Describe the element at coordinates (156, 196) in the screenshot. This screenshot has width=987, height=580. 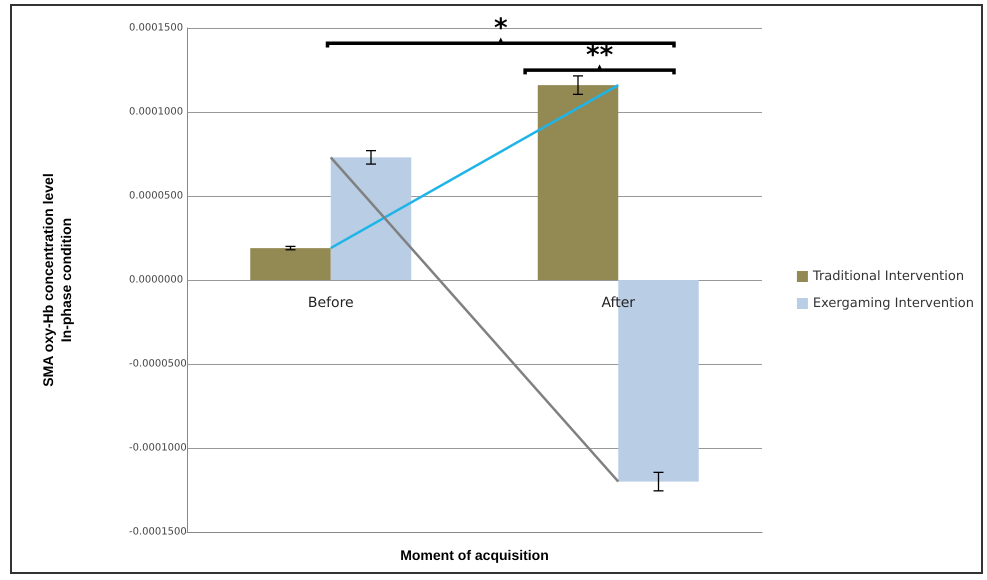
I see `y-tick-label: 0.0000500` at that location.